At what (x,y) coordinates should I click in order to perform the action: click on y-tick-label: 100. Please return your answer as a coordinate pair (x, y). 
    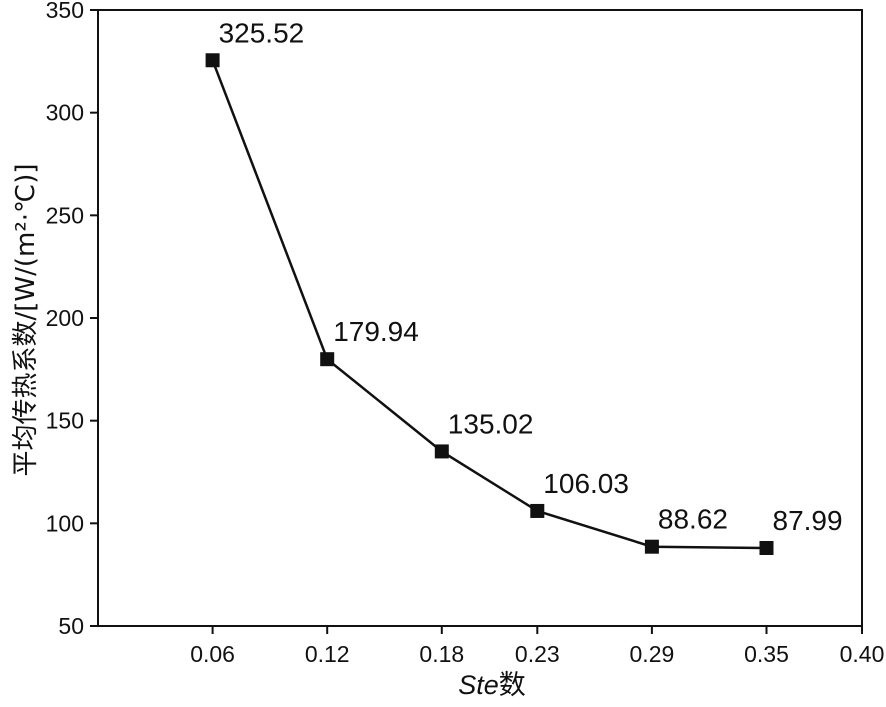
    Looking at the image, I should click on (65, 523).